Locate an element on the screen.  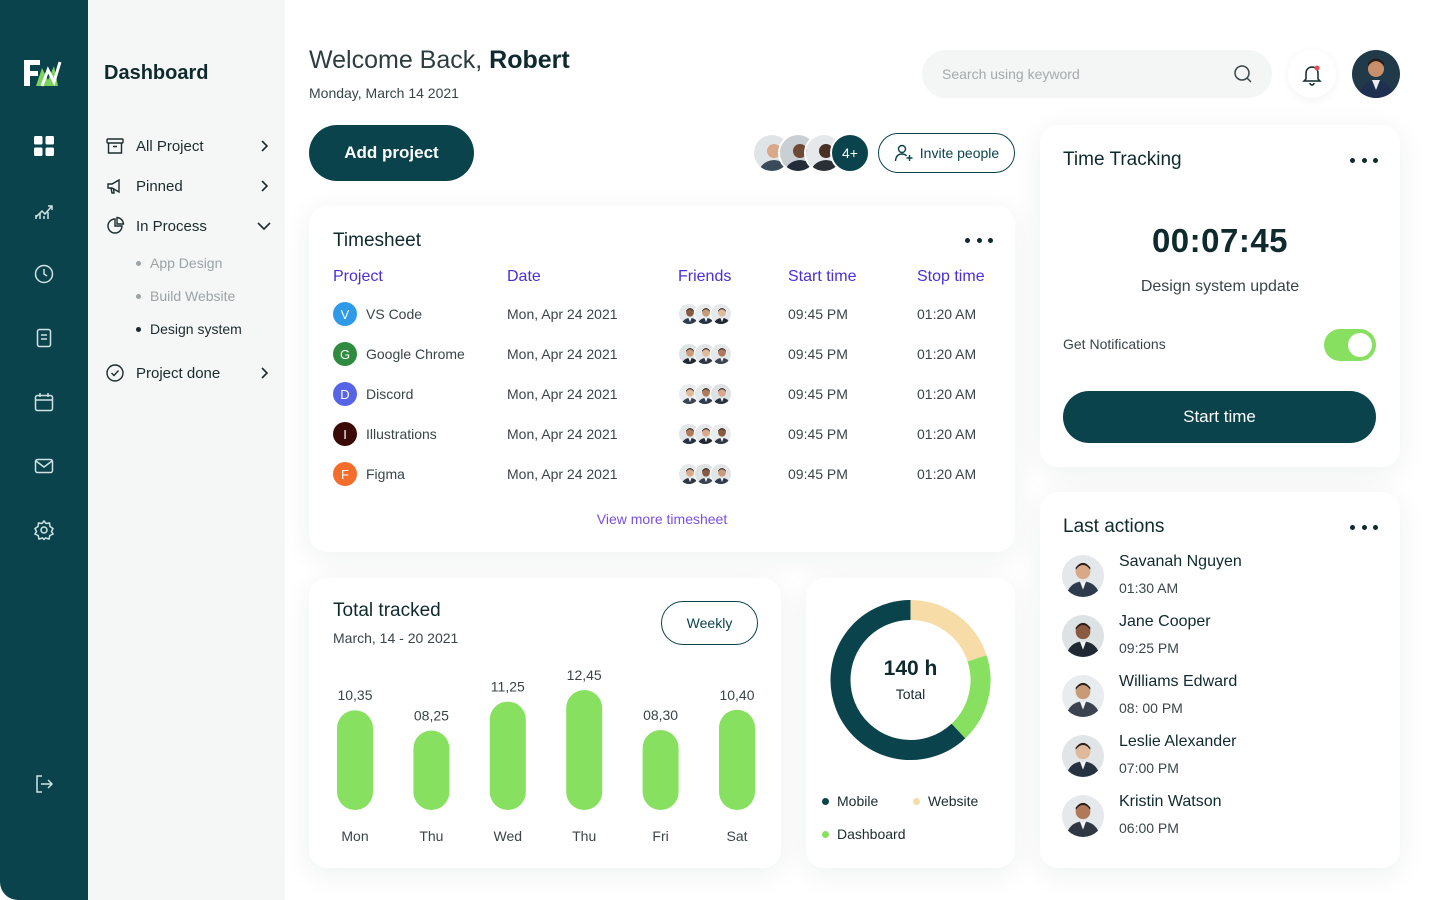
invite-people-button: Invite people is located at coordinates (946, 153).